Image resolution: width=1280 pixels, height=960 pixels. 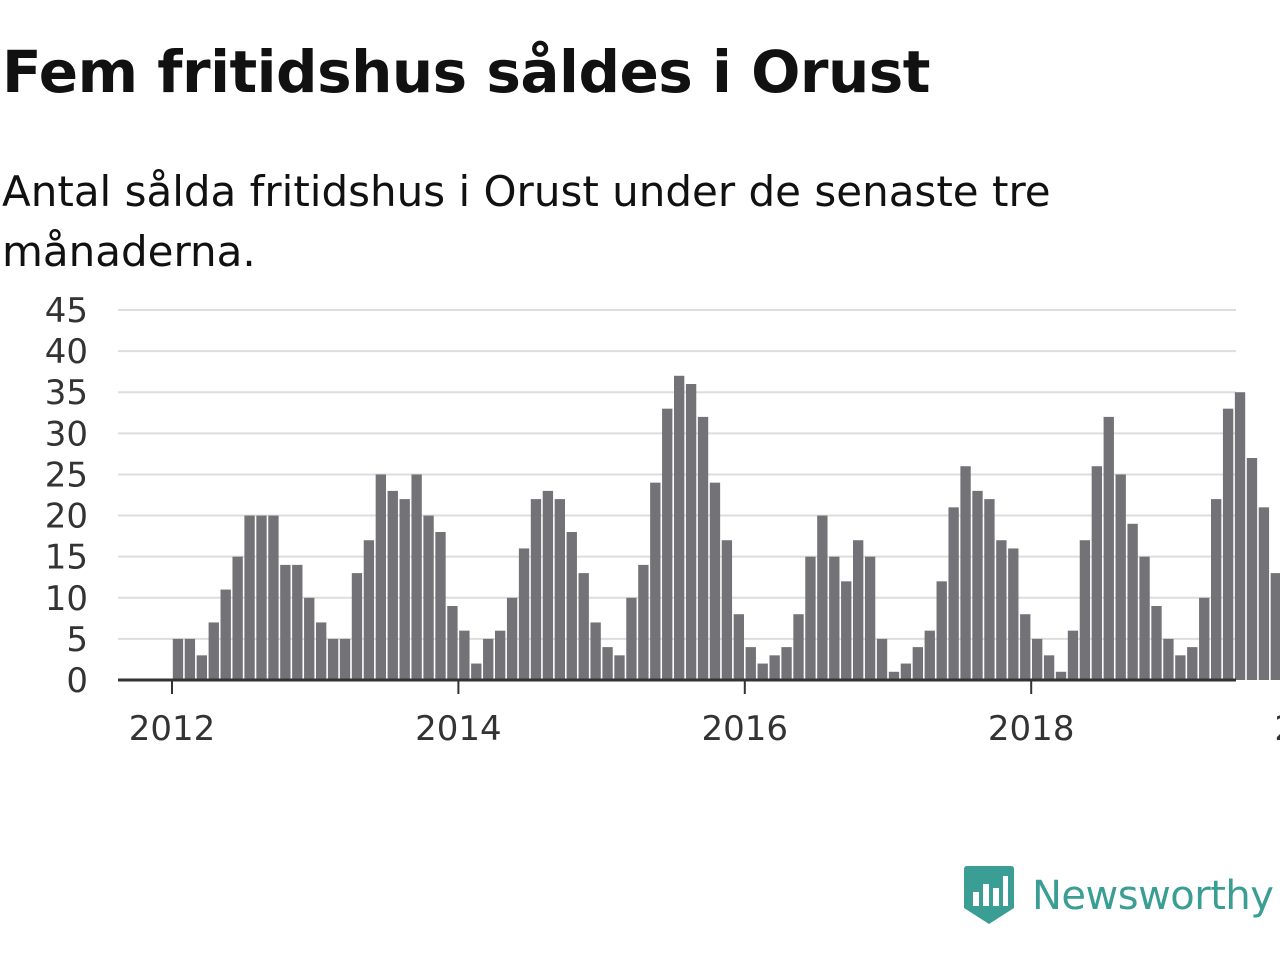 I want to click on y-tick-label: 40, so click(x=66, y=352).